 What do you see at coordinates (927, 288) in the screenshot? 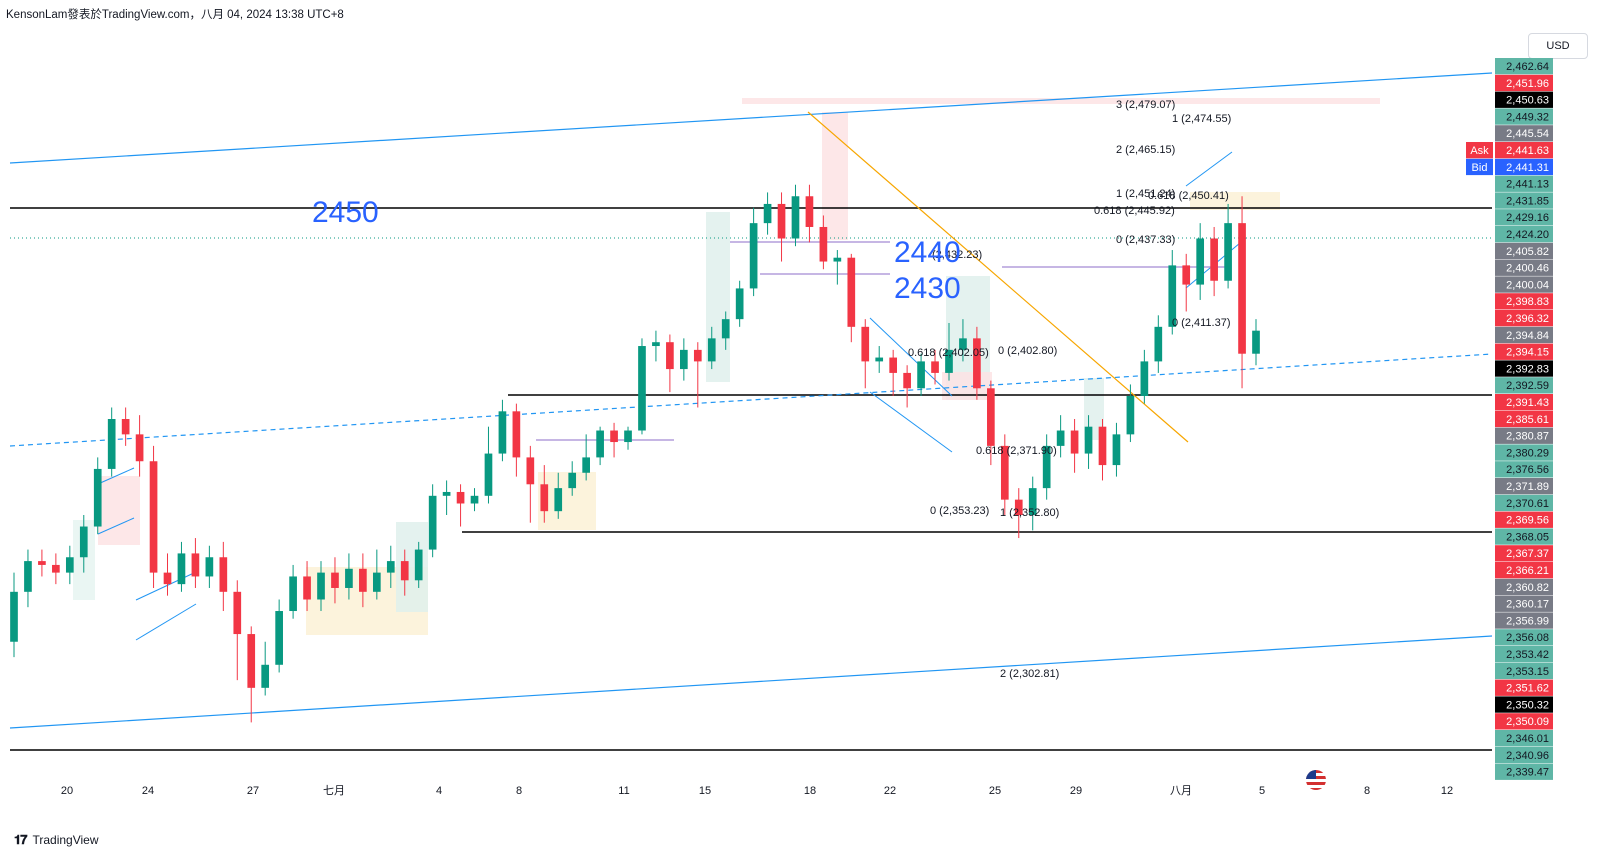
I see `big-price-label: 2430` at bounding box center [927, 288].